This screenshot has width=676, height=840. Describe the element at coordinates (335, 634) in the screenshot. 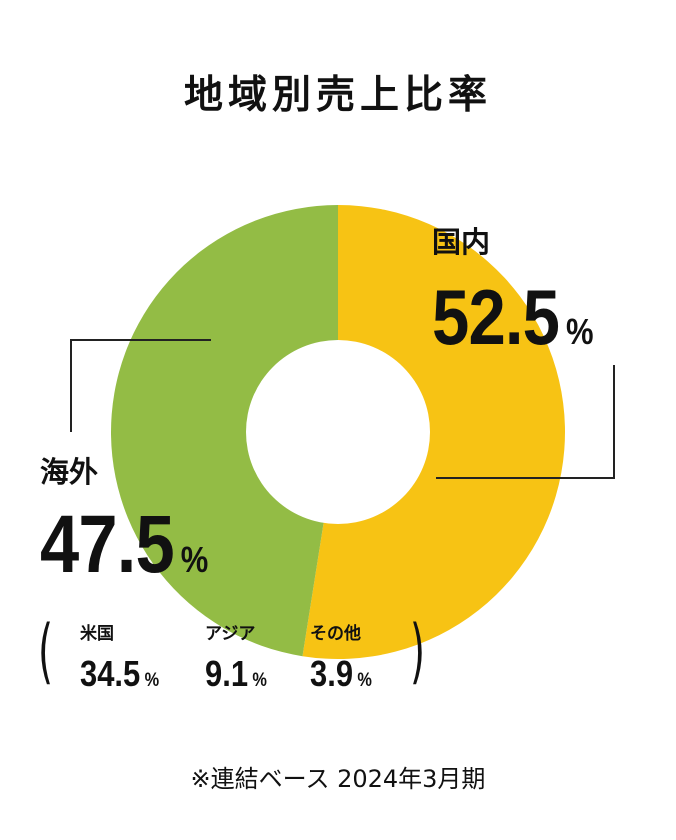

I see `other-label: その他` at that location.